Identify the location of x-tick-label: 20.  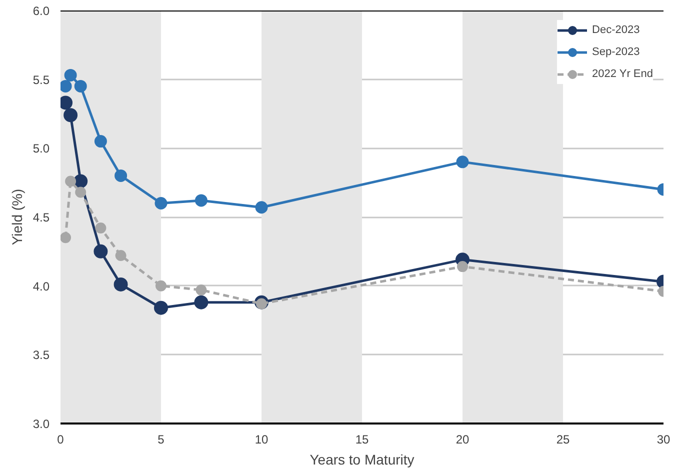
(463, 439).